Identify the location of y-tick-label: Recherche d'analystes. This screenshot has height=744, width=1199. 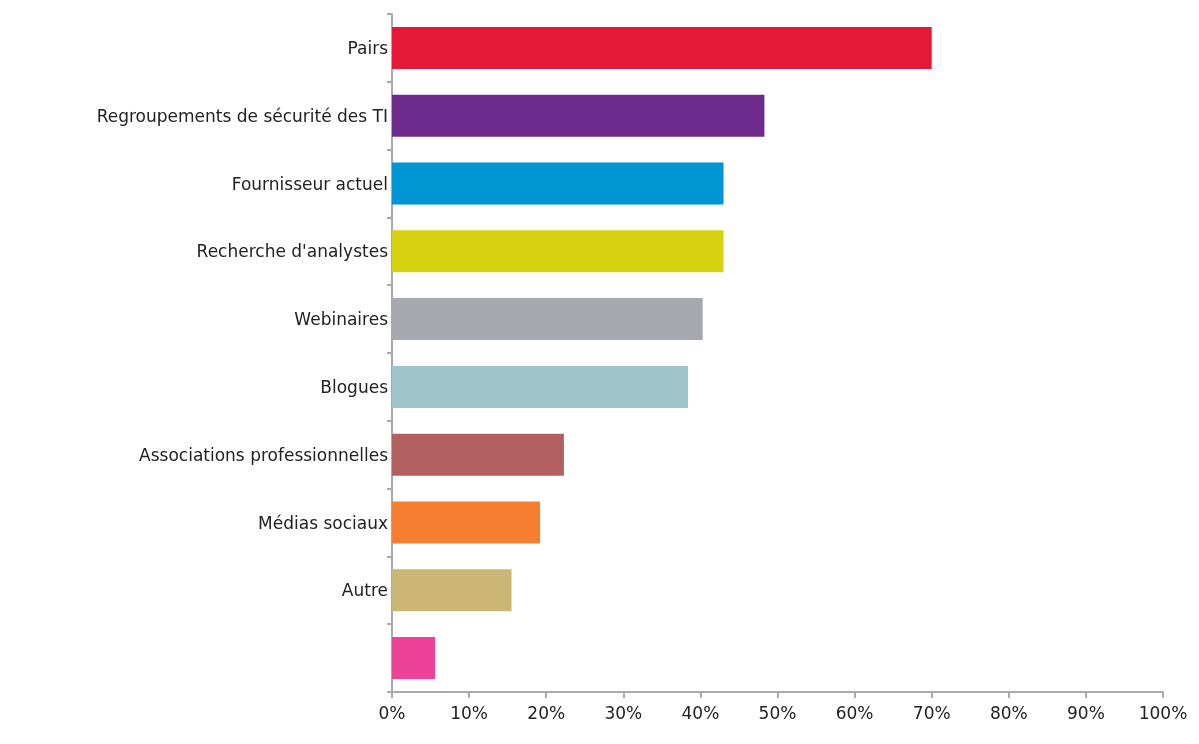
(292, 251).